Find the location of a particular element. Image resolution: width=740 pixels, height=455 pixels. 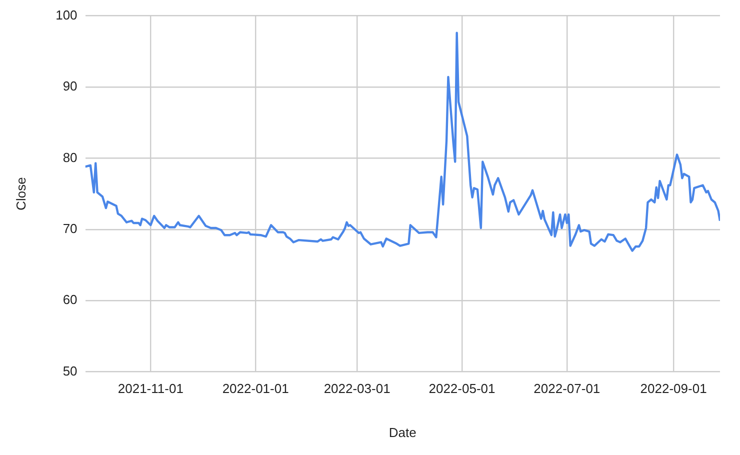

x-axis-title: Date is located at coordinates (402, 432).